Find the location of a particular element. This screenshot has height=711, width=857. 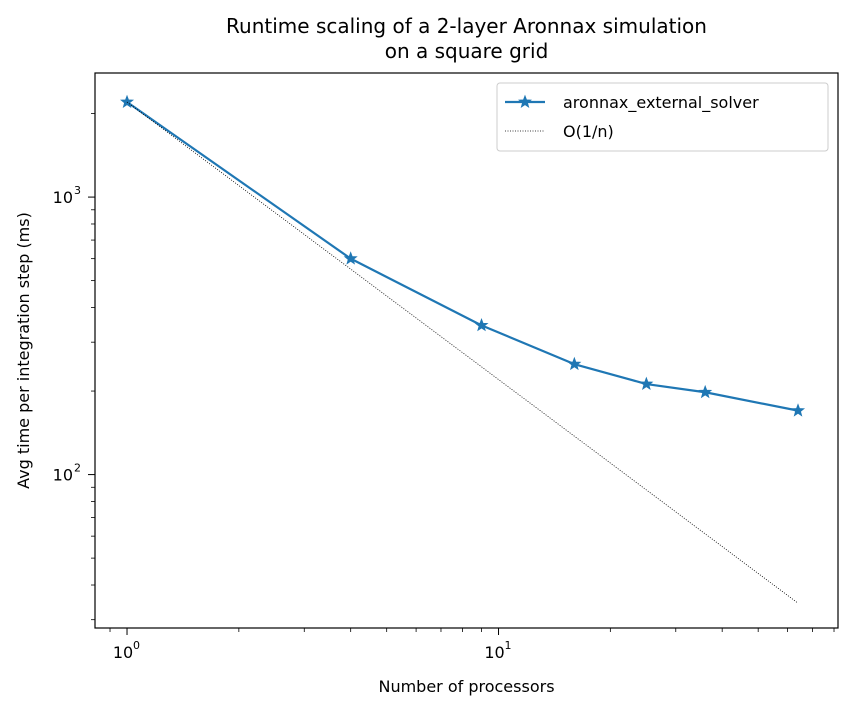

x-tick-exponent: 1 is located at coordinates (508, 645).